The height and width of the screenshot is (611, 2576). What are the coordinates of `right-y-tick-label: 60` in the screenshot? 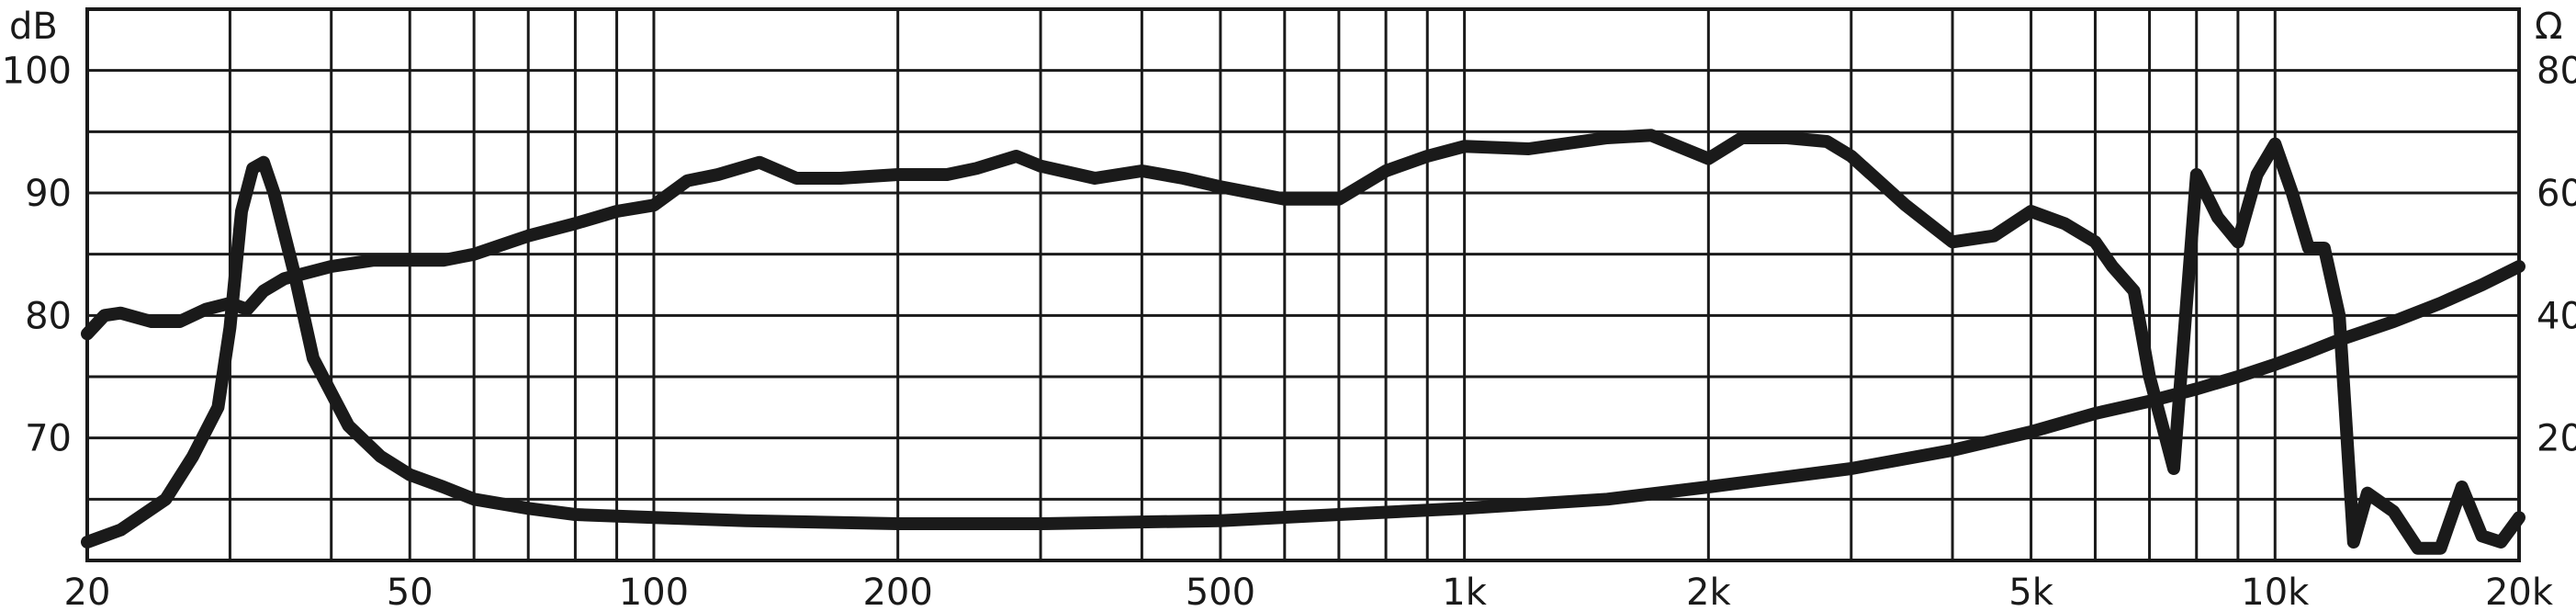 It's located at (2556, 194).